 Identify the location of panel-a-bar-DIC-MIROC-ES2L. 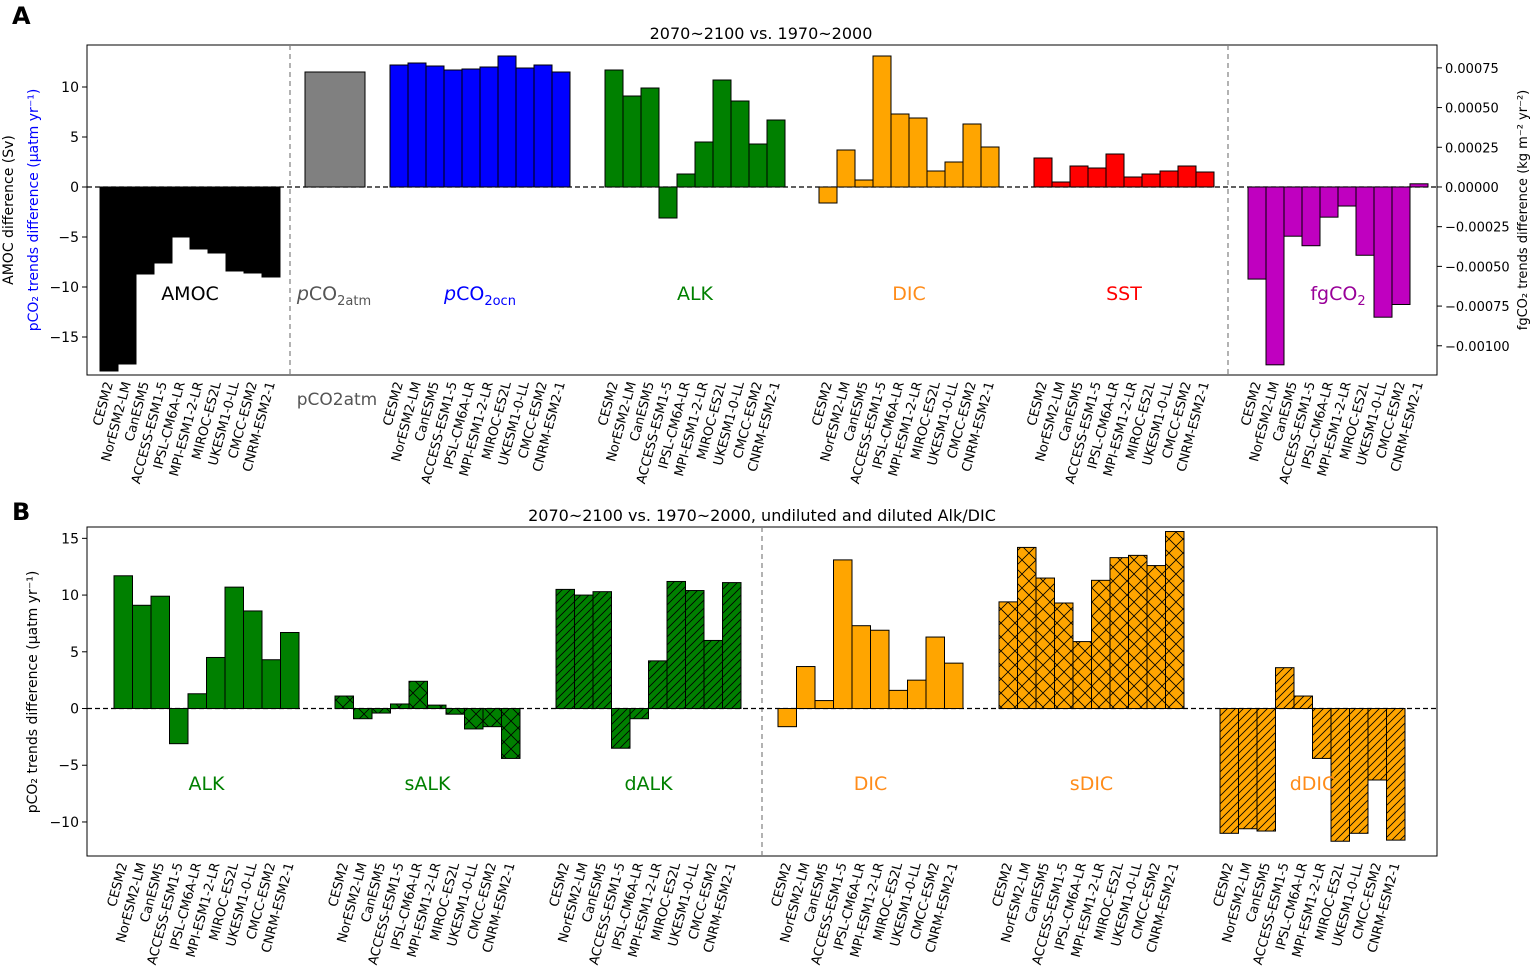
(936, 179).